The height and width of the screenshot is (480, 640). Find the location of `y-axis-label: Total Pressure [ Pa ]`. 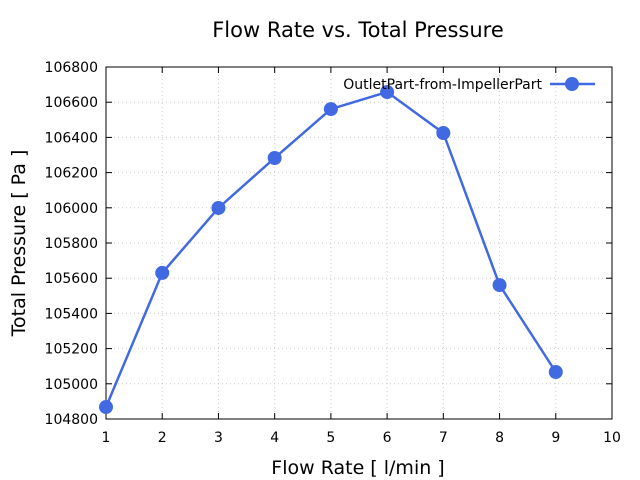

y-axis-label: Total Pressure [ Pa ] is located at coordinates (19, 244).